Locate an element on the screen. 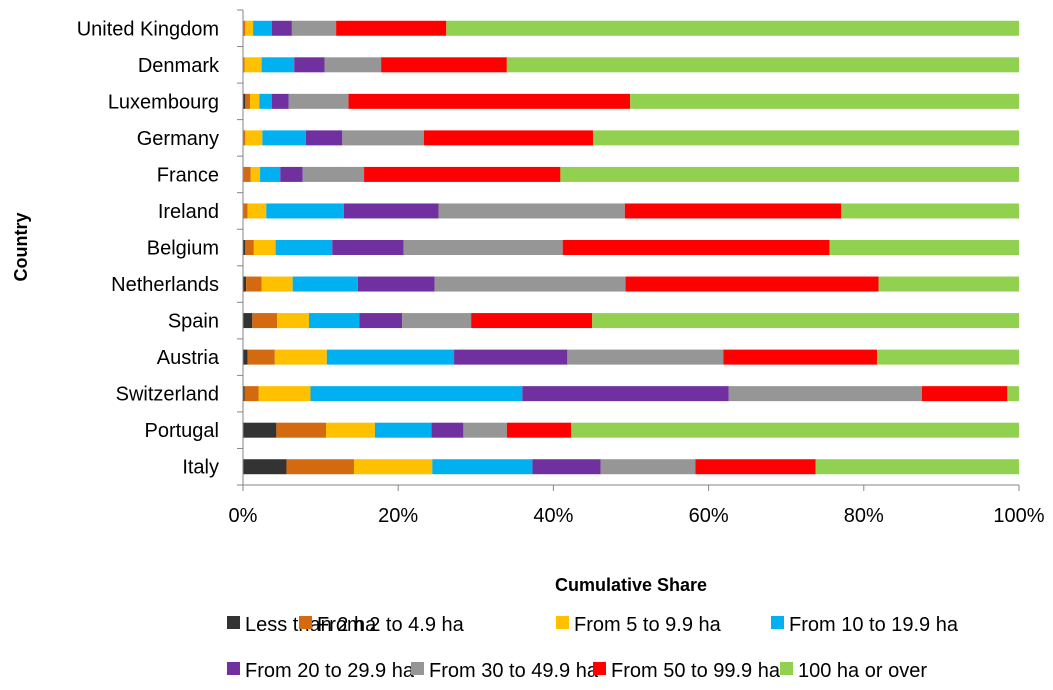 The width and height of the screenshot is (1053, 690). category-label: Switzerland is located at coordinates (167, 395).